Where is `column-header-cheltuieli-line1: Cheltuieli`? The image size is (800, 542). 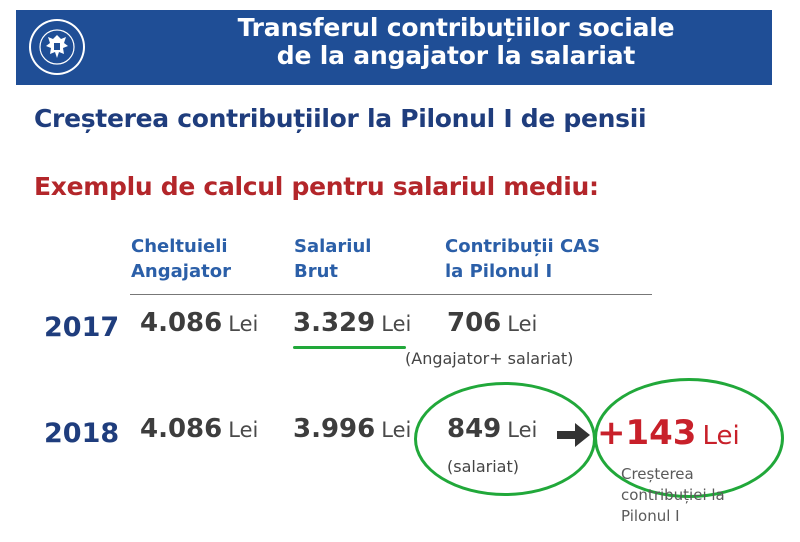
column-header-cheltuieli-line1: Cheltuieli is located at coordinates (179, 246).